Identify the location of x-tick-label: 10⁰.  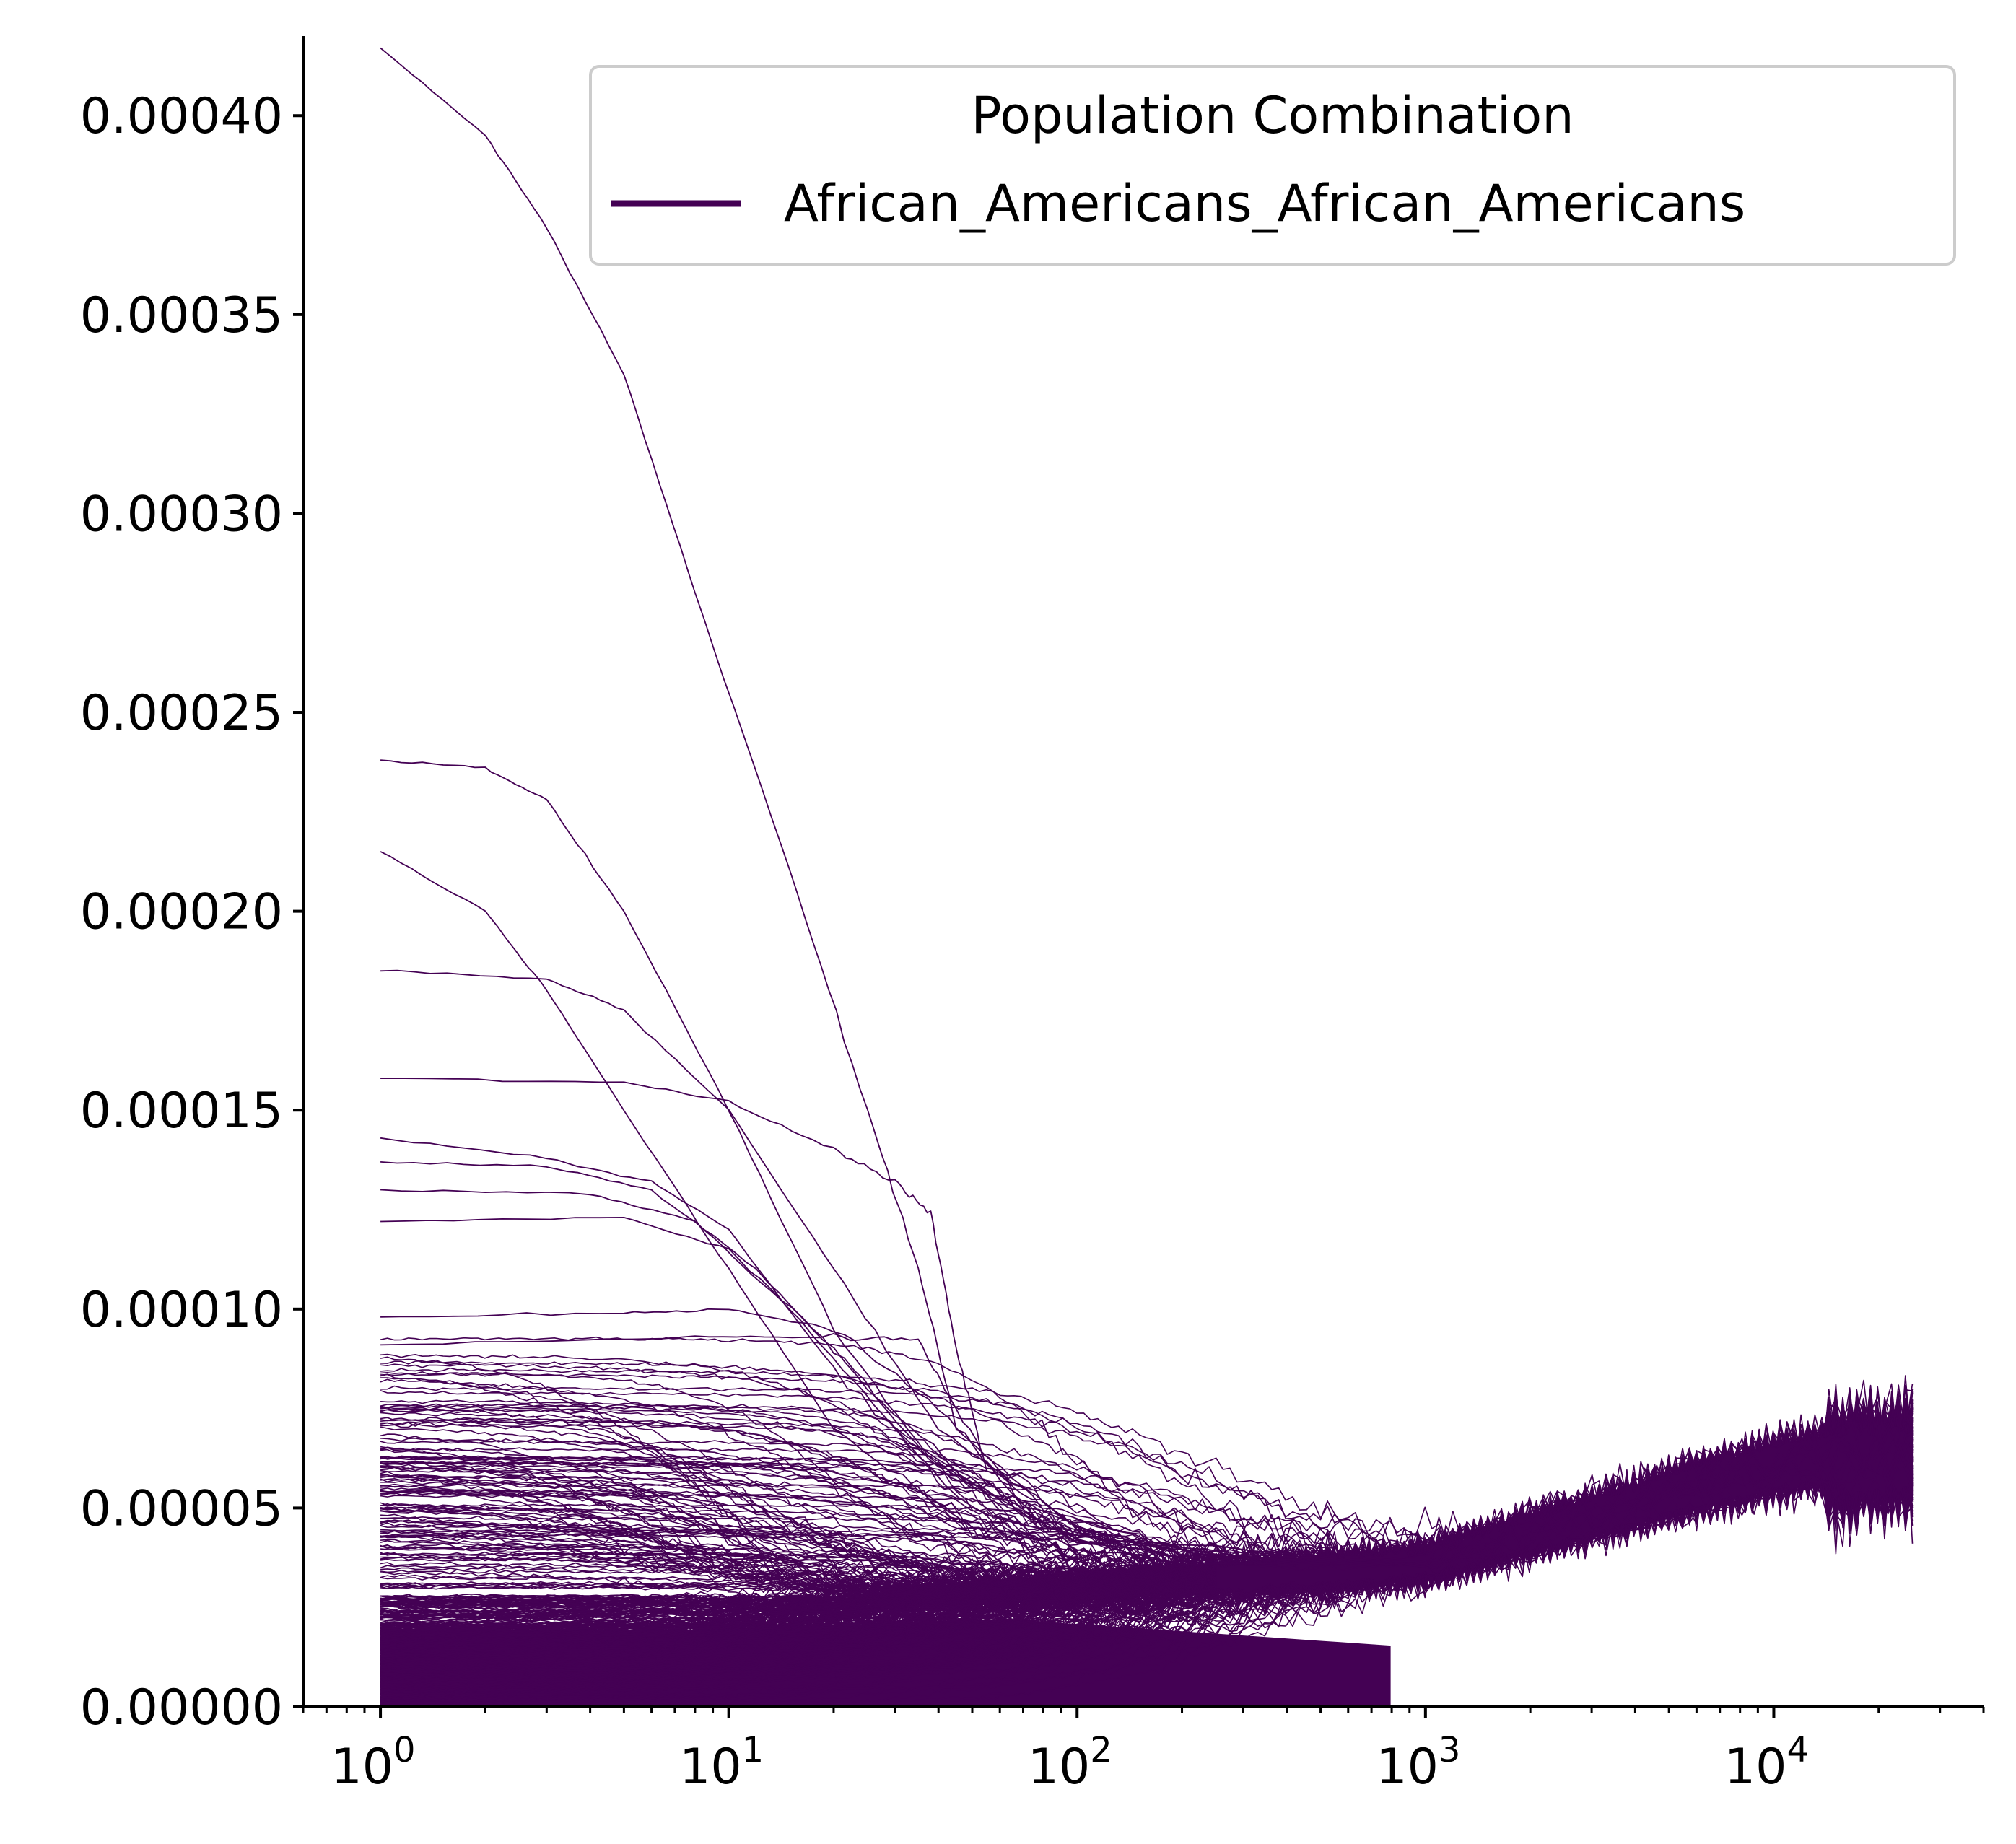
(373, 1763).